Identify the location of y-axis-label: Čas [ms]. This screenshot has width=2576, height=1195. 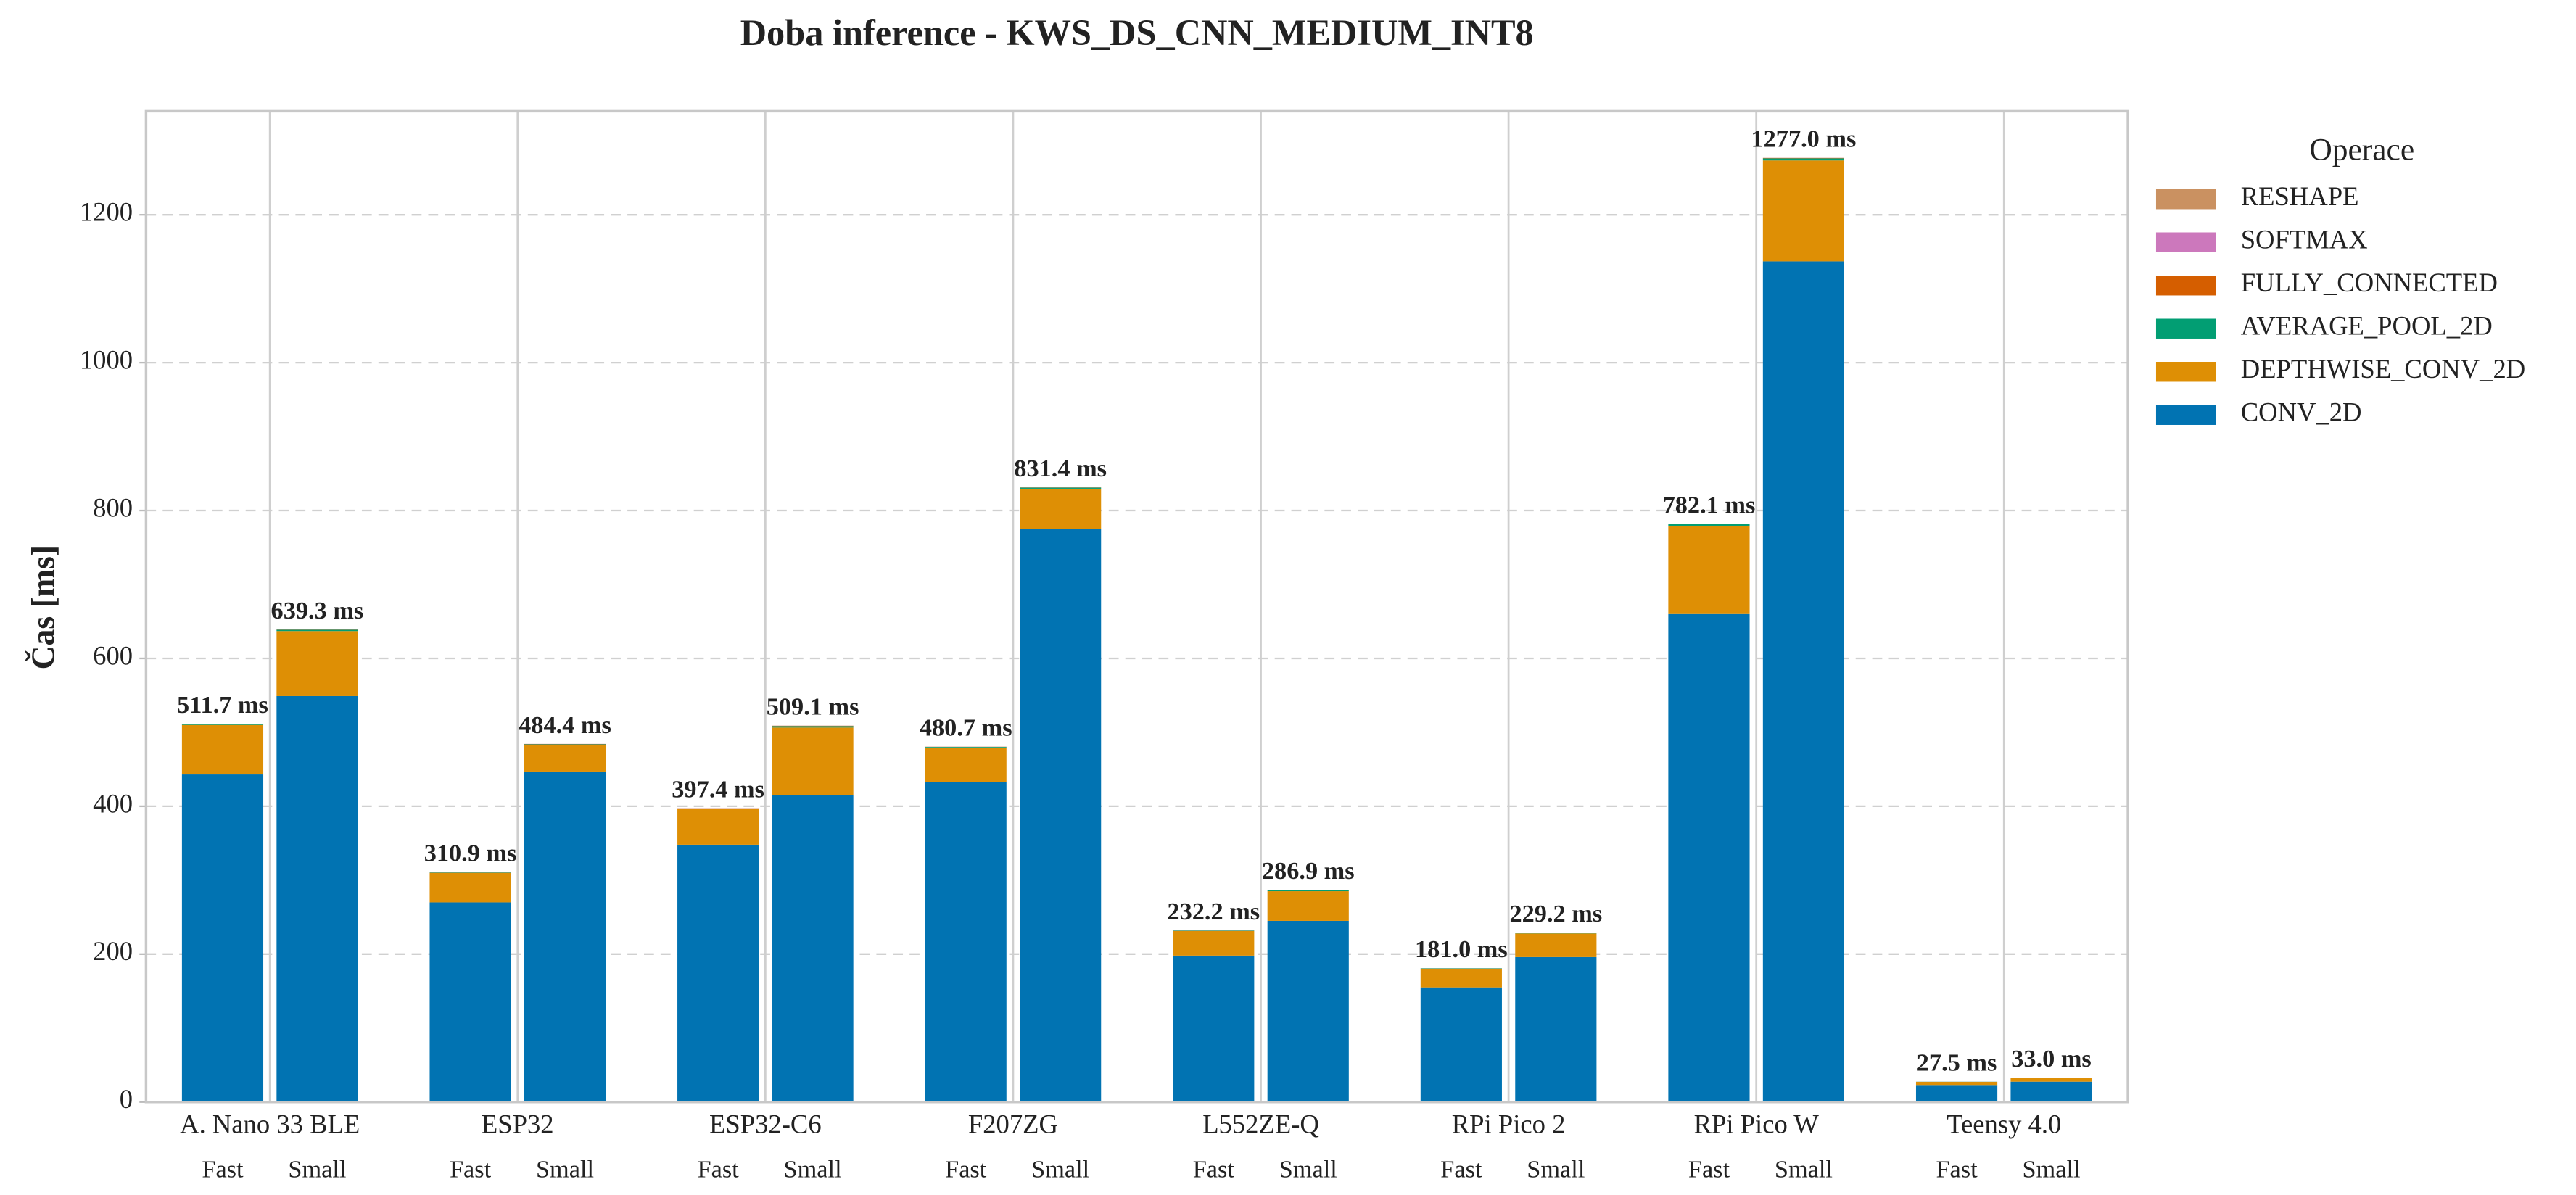
(43, 607).